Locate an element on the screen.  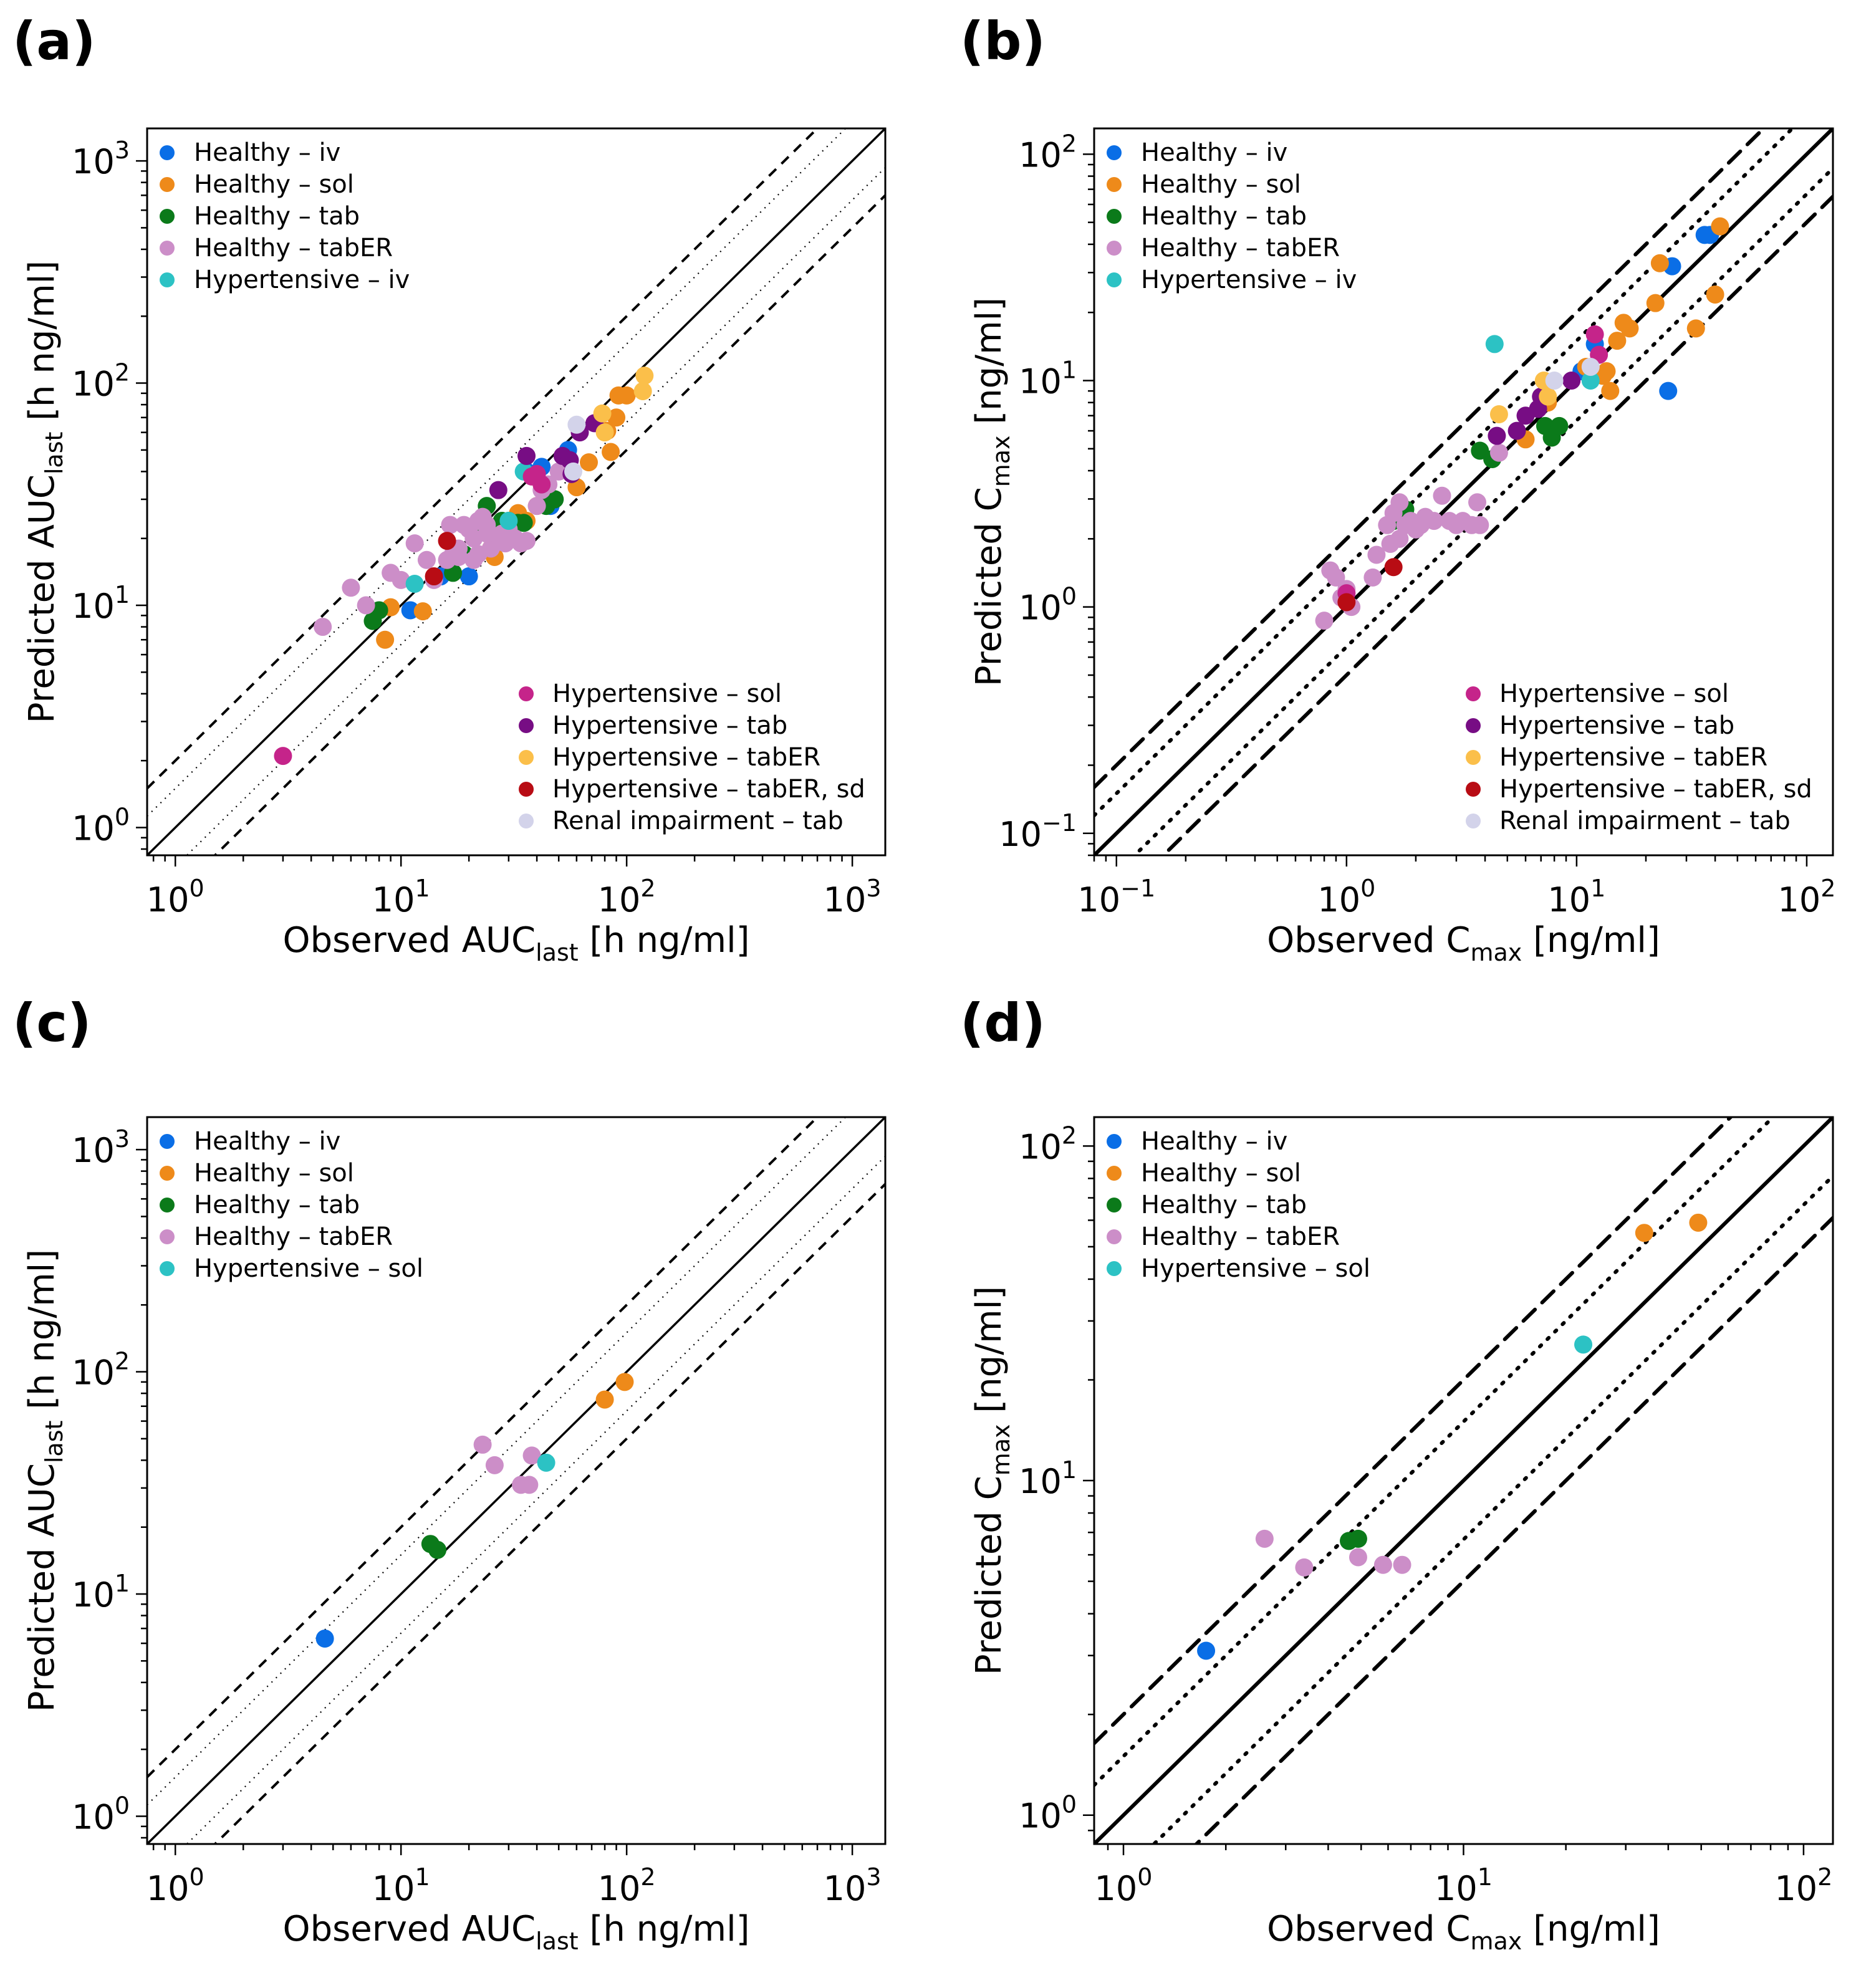
legend-label: Healthy – tabER is located at coordinates (294, 248).